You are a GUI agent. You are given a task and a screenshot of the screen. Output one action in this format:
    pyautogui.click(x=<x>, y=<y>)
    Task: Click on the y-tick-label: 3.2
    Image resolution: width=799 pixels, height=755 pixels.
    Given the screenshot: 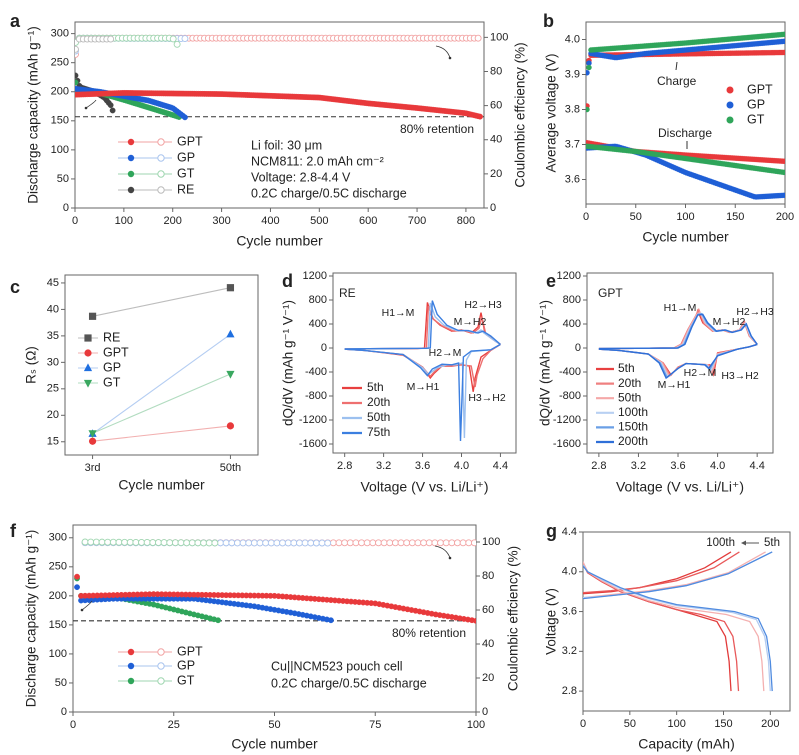 What is the action you would take?
    pyautogui.click(x=569, y=651)
    